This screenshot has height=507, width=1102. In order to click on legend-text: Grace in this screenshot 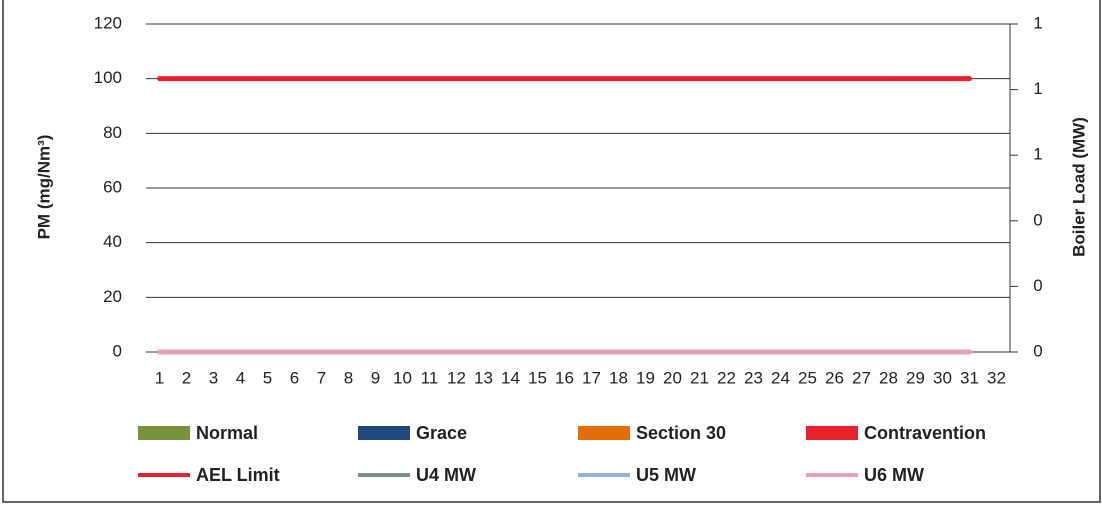, I will do `click(441, 433)`.